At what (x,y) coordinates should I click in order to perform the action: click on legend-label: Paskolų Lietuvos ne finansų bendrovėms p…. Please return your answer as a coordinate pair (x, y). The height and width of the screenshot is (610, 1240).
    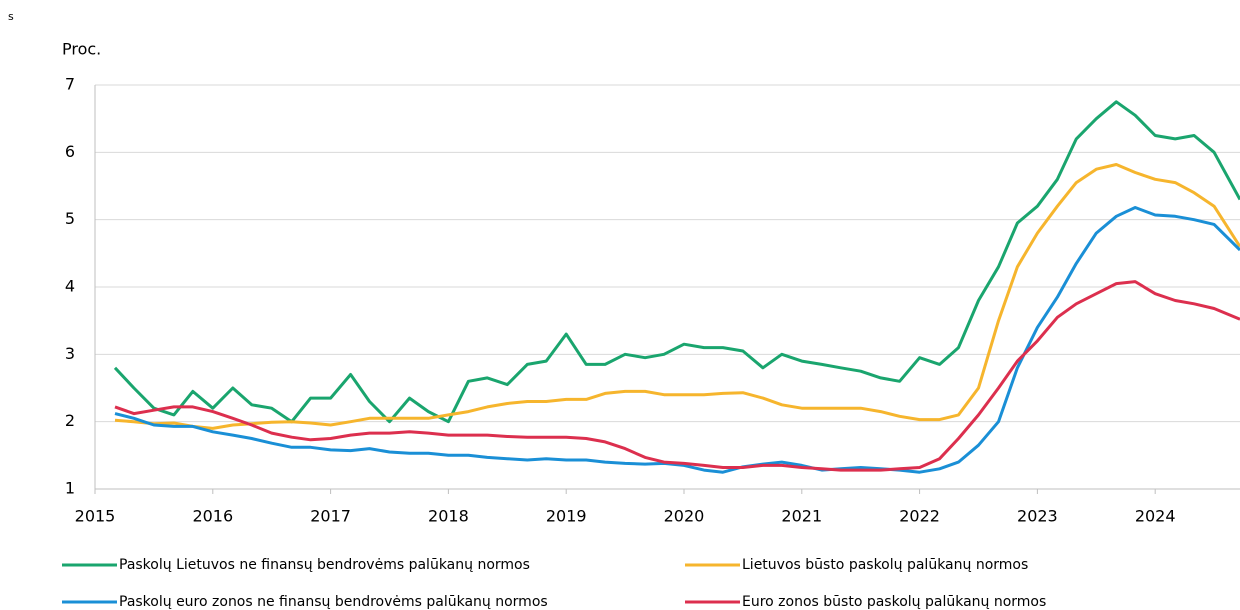
    Looking at the image, I should click on (324, 565).